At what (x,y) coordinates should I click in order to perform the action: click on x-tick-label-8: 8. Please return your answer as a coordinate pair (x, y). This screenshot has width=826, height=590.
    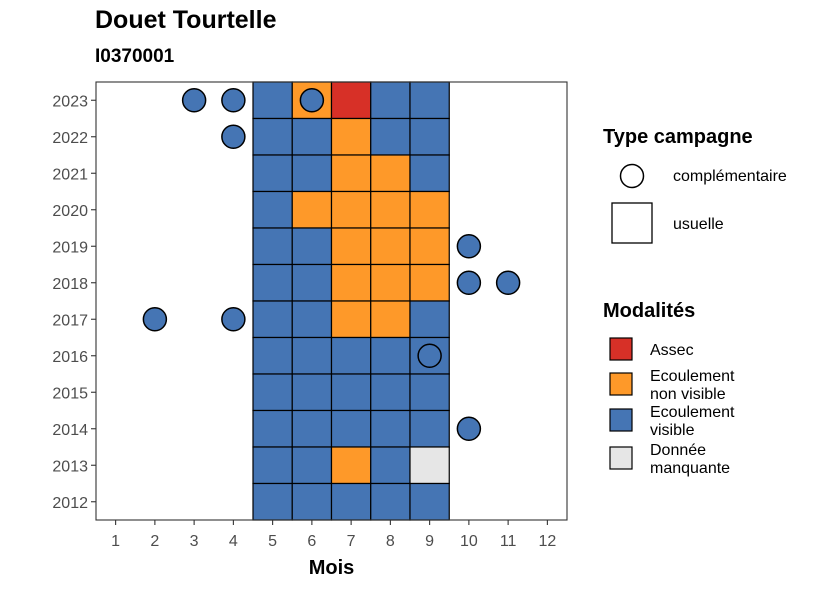
    Looking at the image, I should click on (390, 541).